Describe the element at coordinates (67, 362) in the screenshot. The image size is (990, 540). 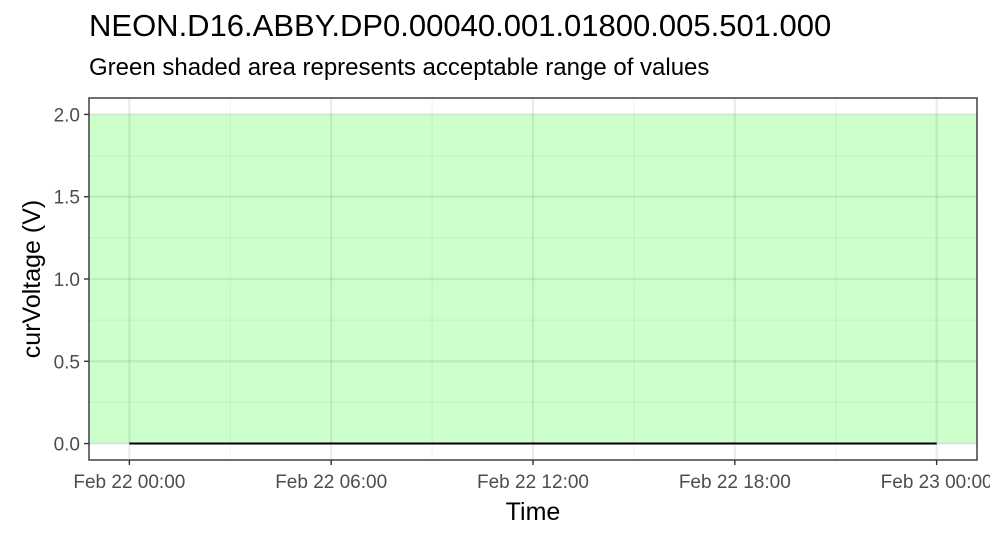
I see `y-tick-label: 0.5` at that location.